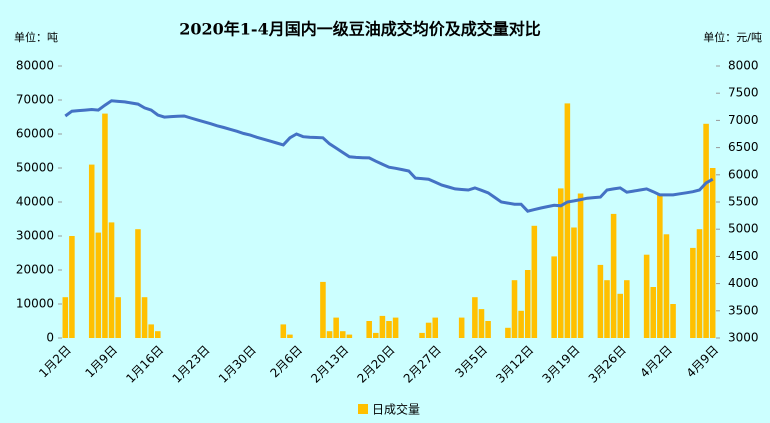 This screenshot has width=770, height=423. I want to click on y-tick-label: 60000, so click(35, 134).